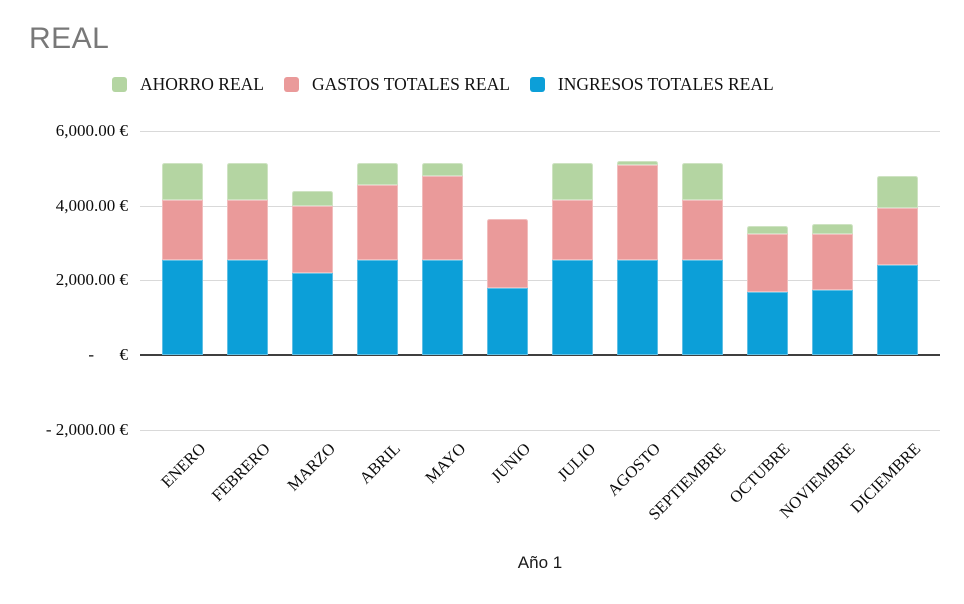  Describe the element at coordinates (410, 84) in the screenshot. I see `legend-label: GASTOS TOTALES REAL` at that location.